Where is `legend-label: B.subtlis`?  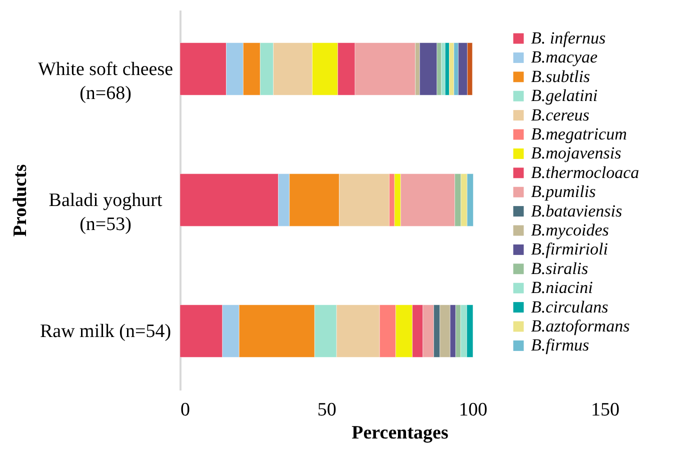
legend-label: B.subtlis is located at coordinates (560, 76).